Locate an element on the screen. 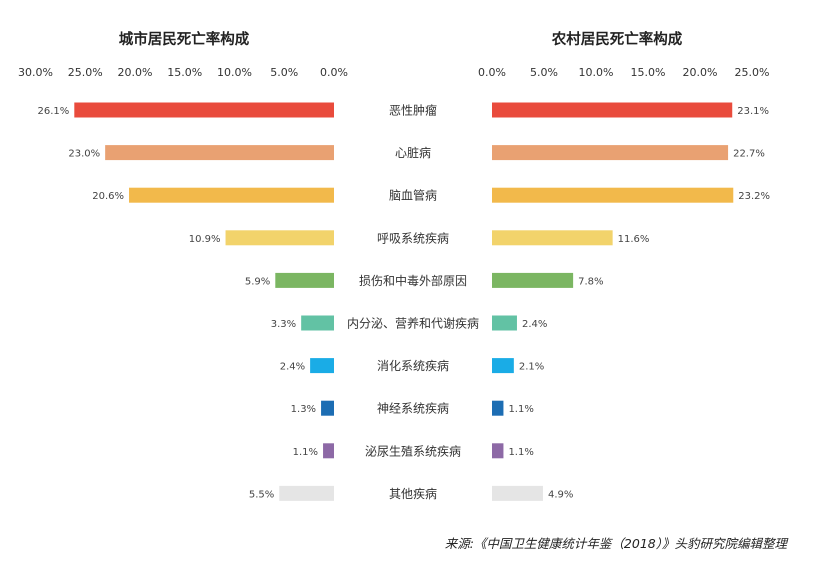 Image resolution: width=825 pixels, height=569 pixels. category-label: 恶性肿瘤 is located at coordinates (413, 110).